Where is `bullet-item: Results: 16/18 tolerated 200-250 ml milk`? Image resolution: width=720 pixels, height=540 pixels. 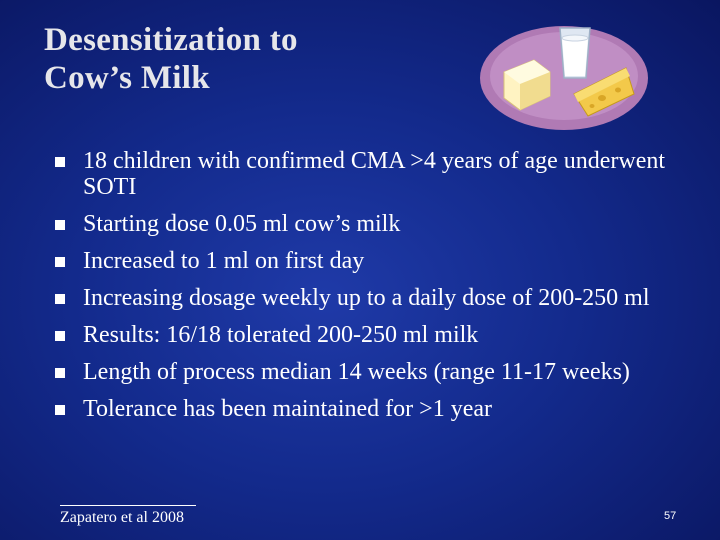
bullet-item: Results: 16/18 tolerated 200-250 ml milk is located at coordinates (364, 335).